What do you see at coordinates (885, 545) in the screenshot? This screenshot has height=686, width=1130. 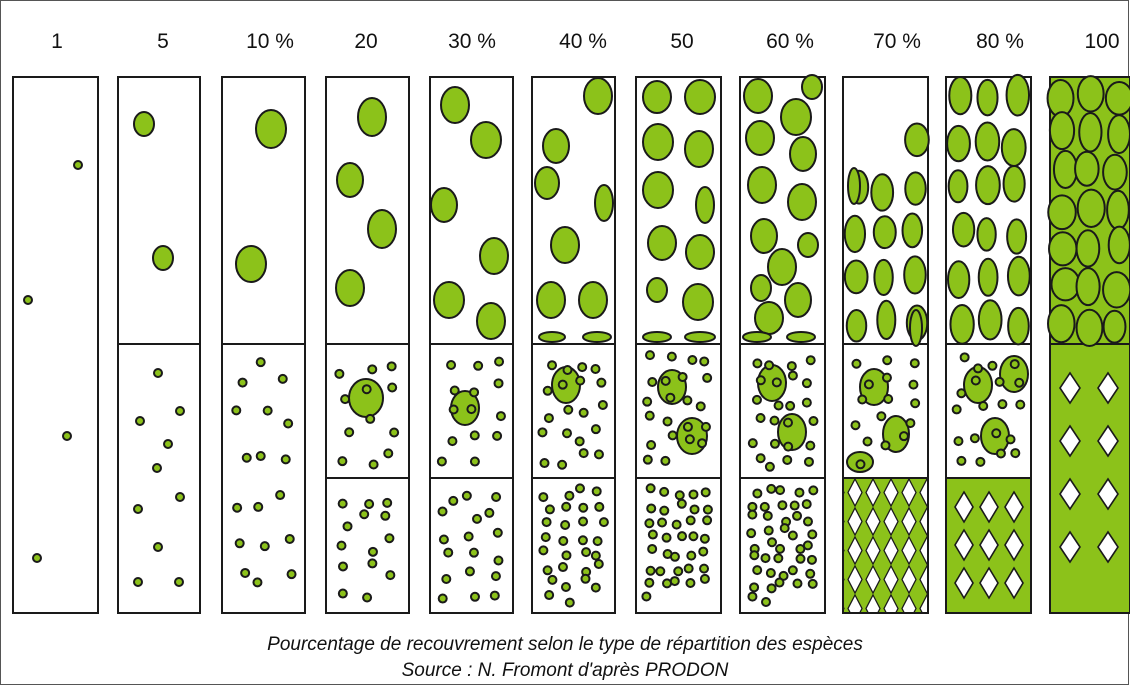 I see `diamond-lattice-stratum` at bounding box center [885, 545].